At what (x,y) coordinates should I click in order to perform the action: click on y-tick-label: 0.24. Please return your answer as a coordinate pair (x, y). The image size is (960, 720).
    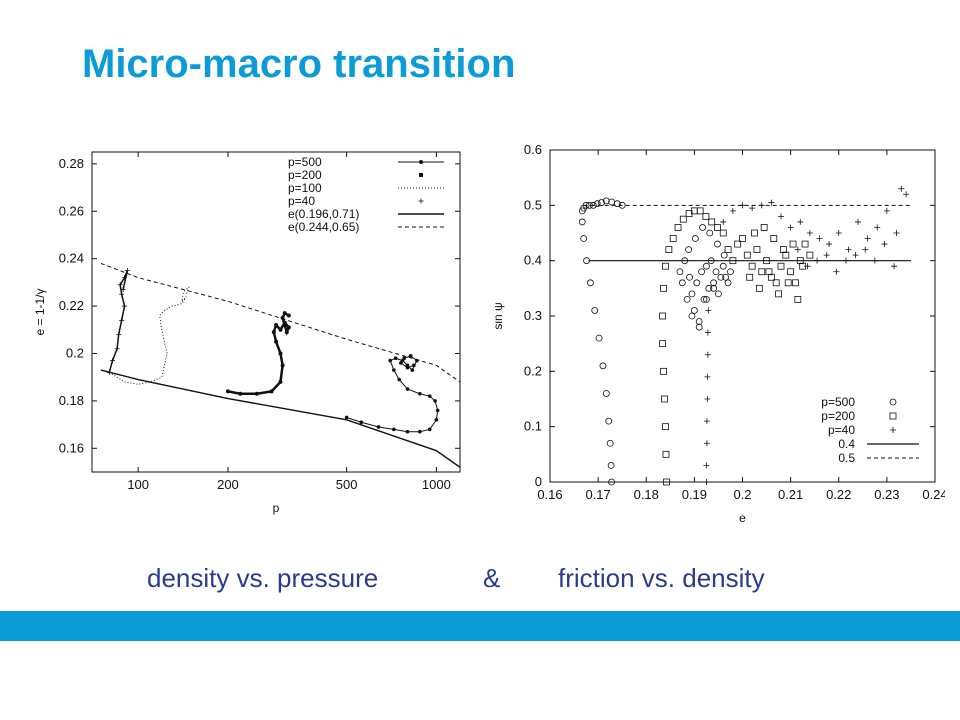
    Looking at the image, I should click on (71, 258).